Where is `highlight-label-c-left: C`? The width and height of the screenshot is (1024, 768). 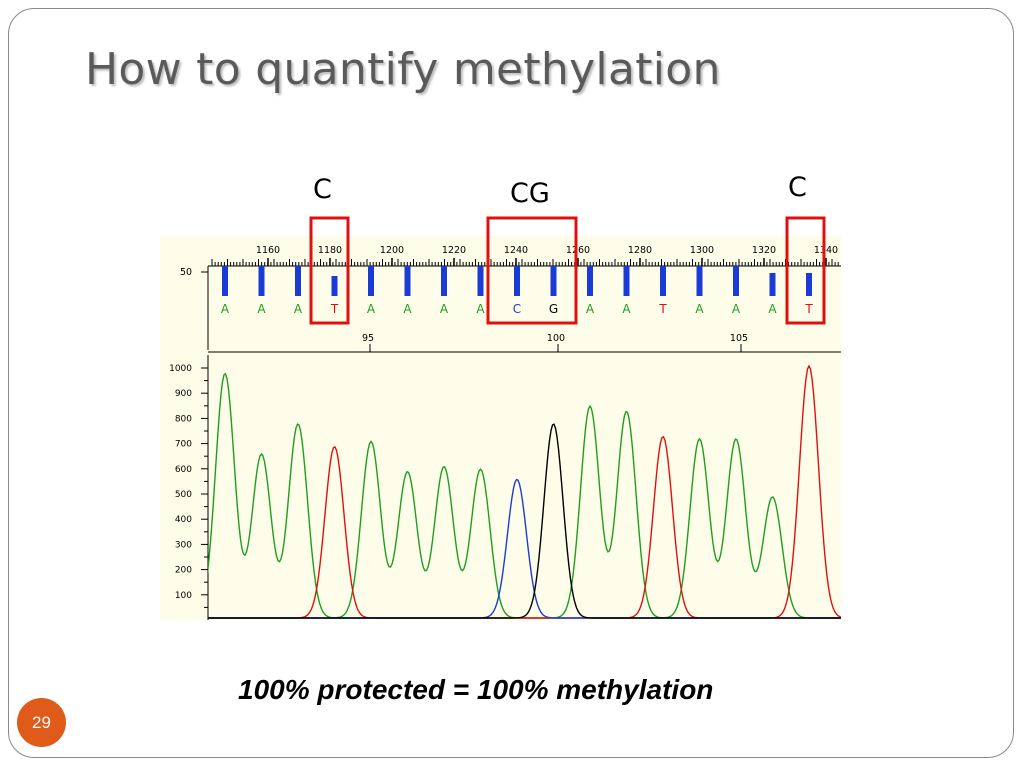 highlight-label-c-left: C is located at coordinates (322, 189).